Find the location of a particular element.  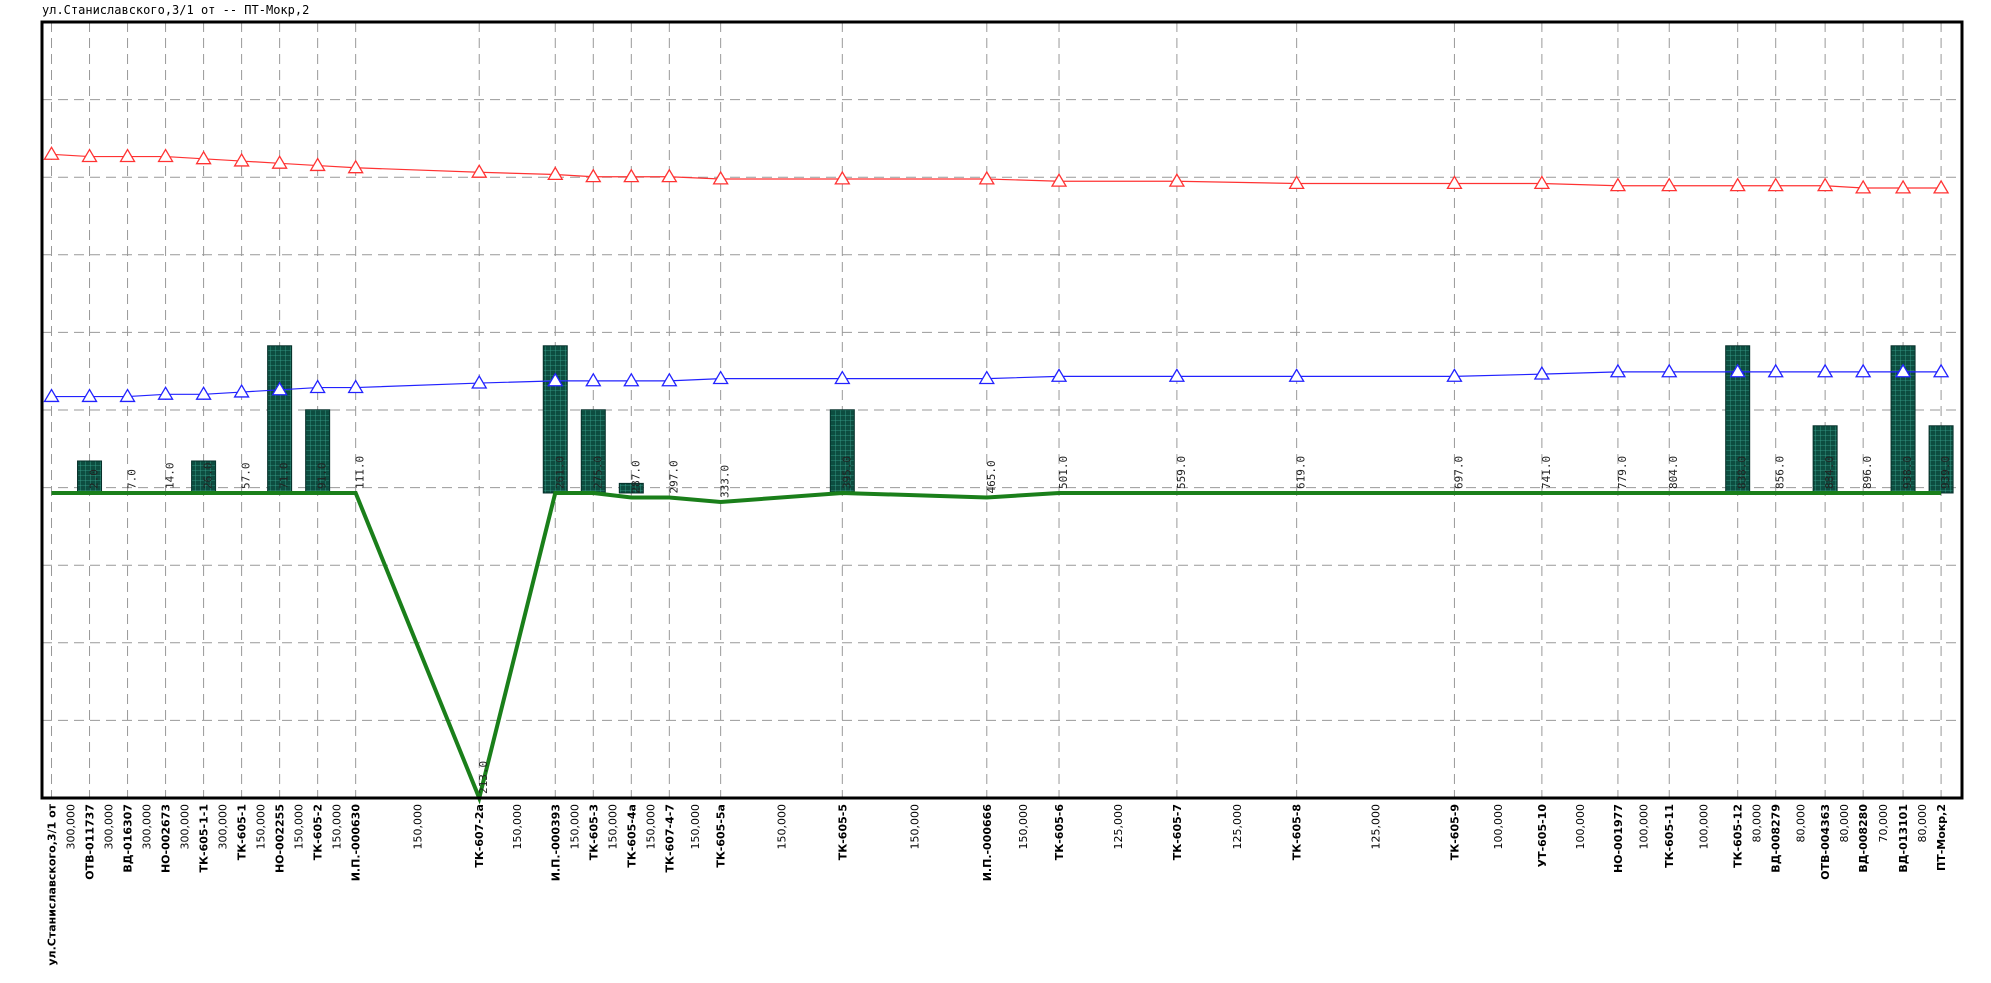

distance-label: 741.0 is located at coordinates (1546, 472).